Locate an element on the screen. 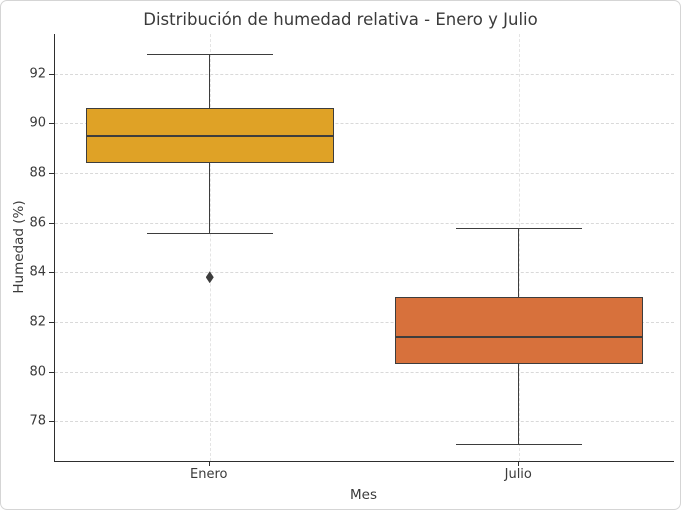  upper-whisker-cap-enero is located at coordinates (209, 54).